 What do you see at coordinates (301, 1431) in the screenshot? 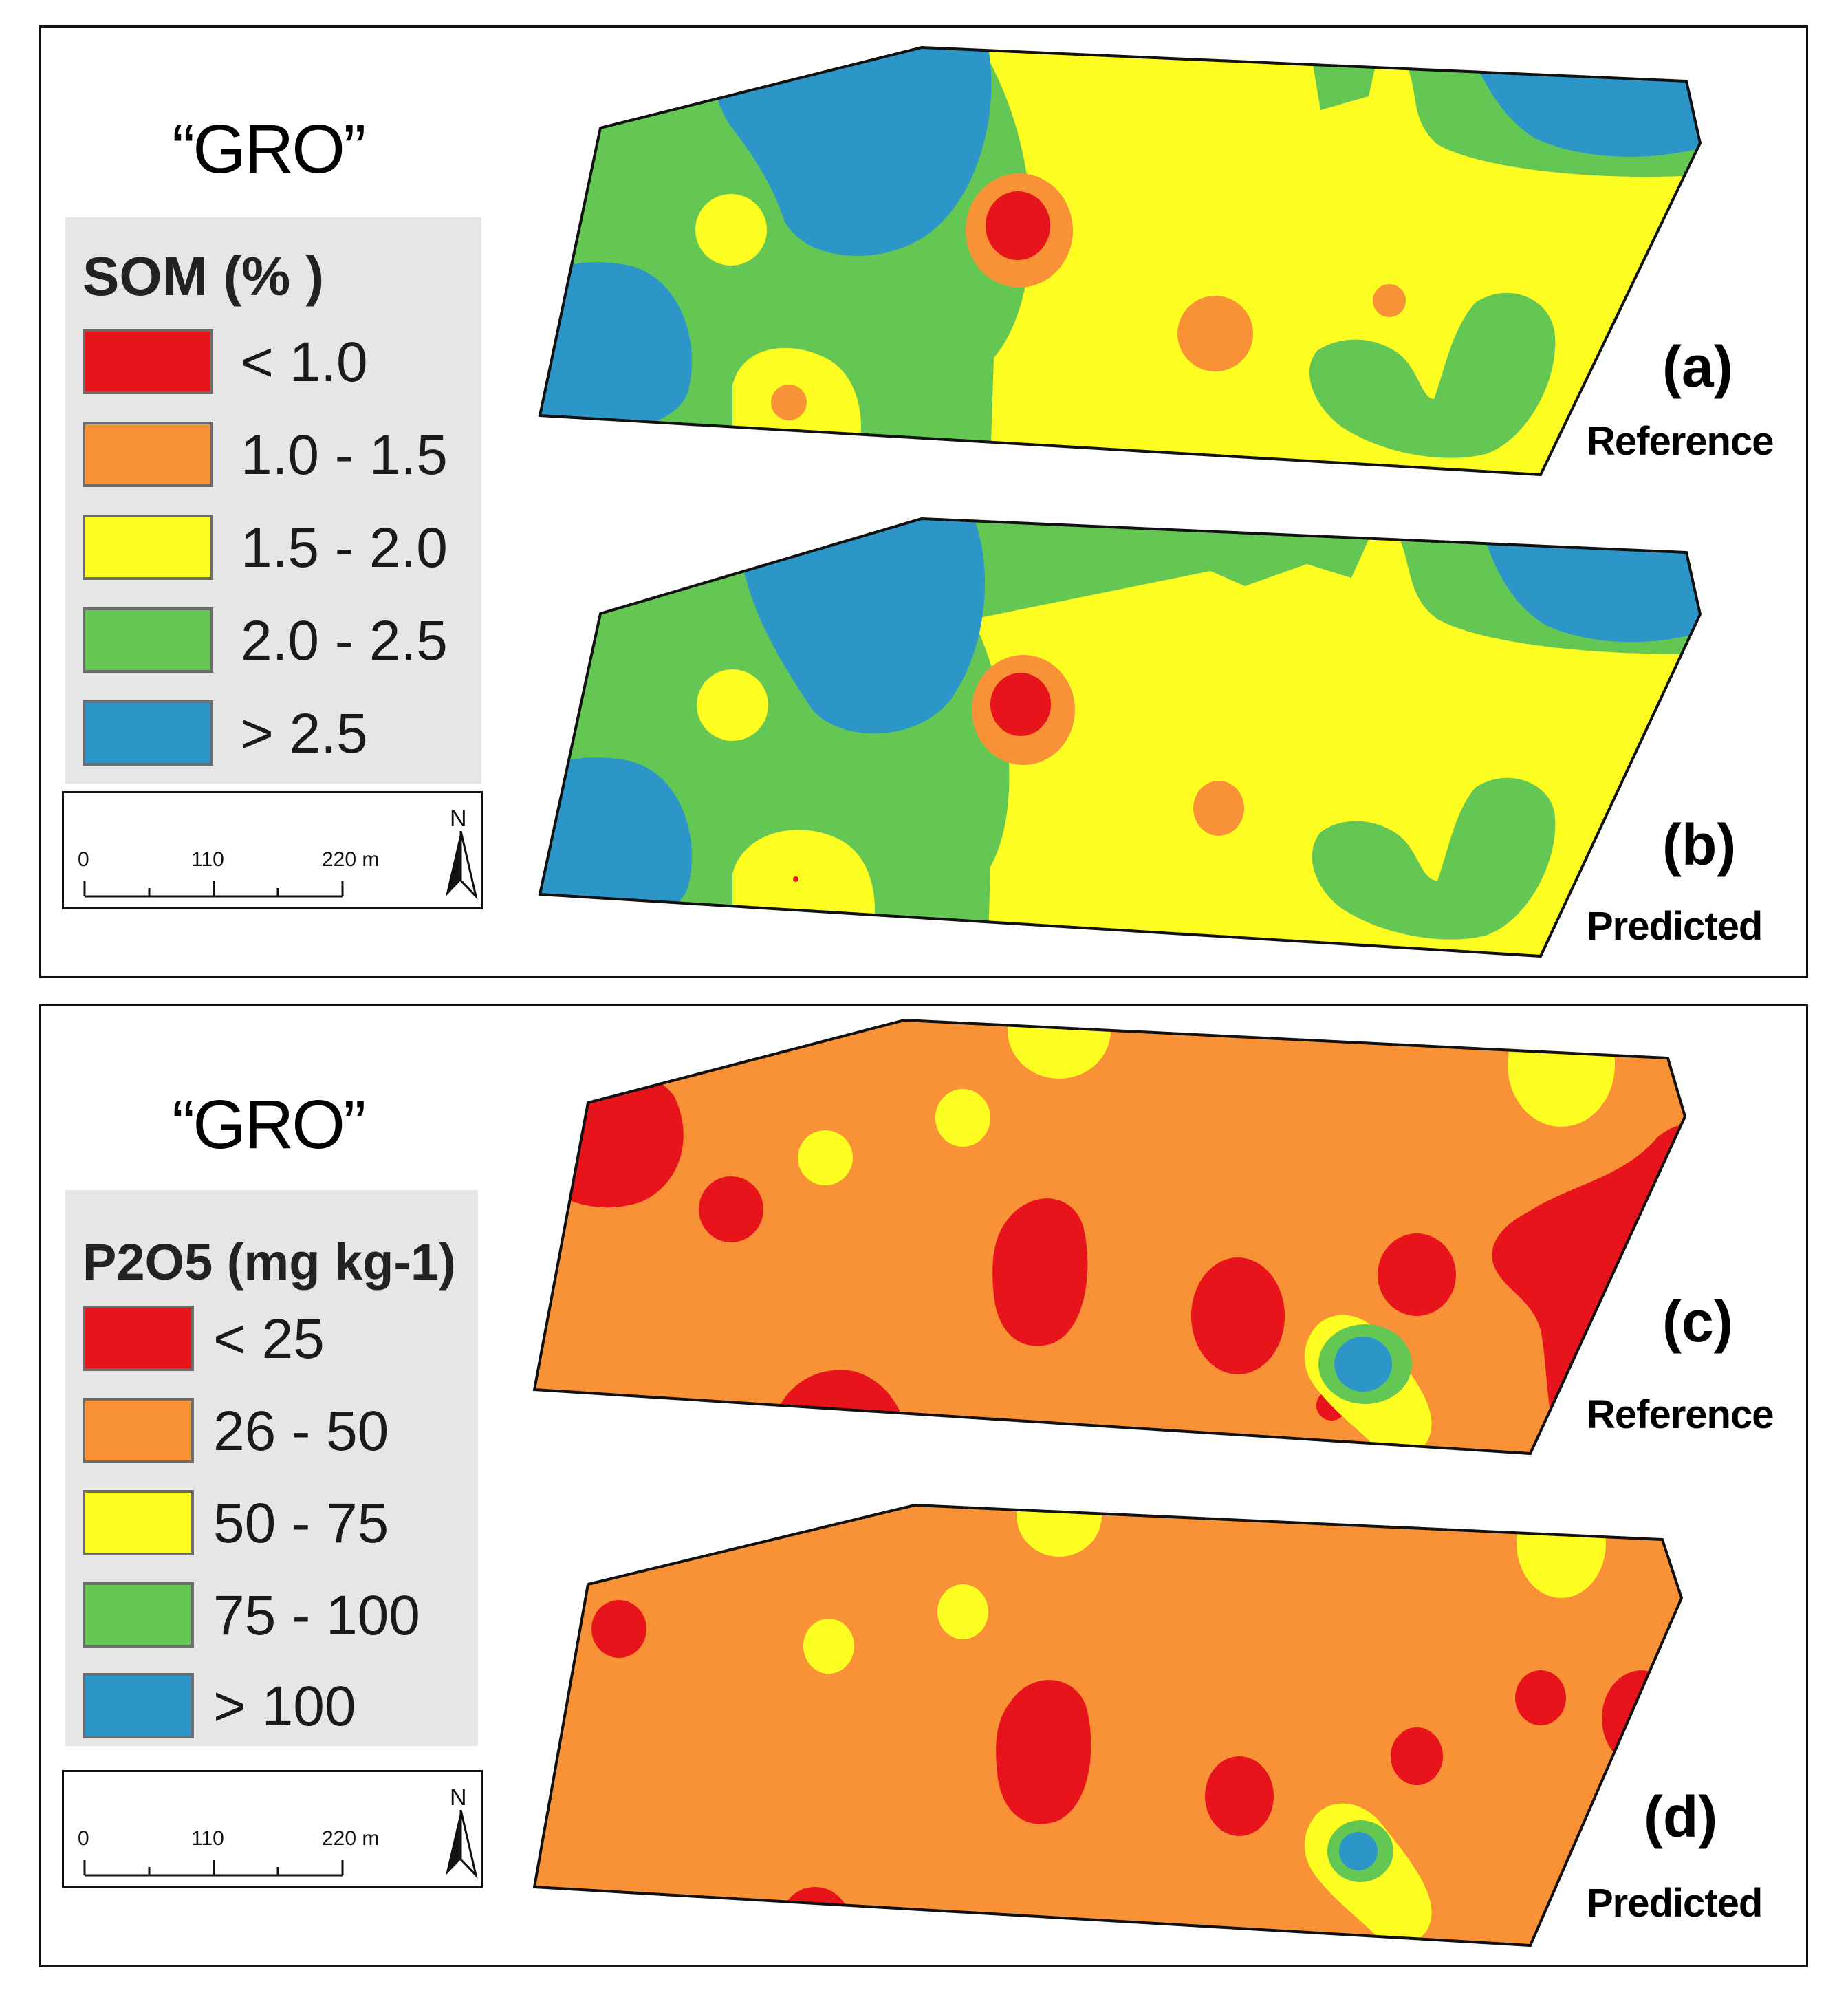
I see `legend-label: 26 - 50` at bounding box center [301, 1431].